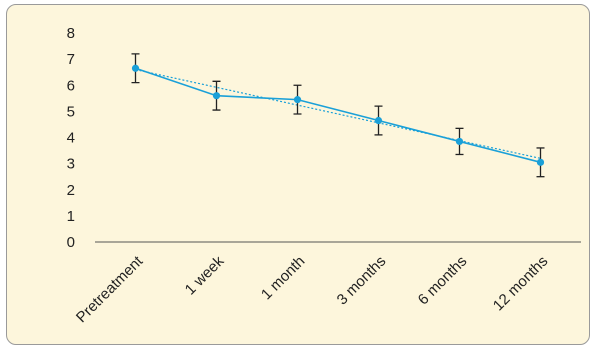 Image resolution: width=600 pixels, height=353 pixels. What do you see at coordinates (362, 281) in the screenshot?
I see `x-tick-label: 3 months` at bounding box center [362, 281].